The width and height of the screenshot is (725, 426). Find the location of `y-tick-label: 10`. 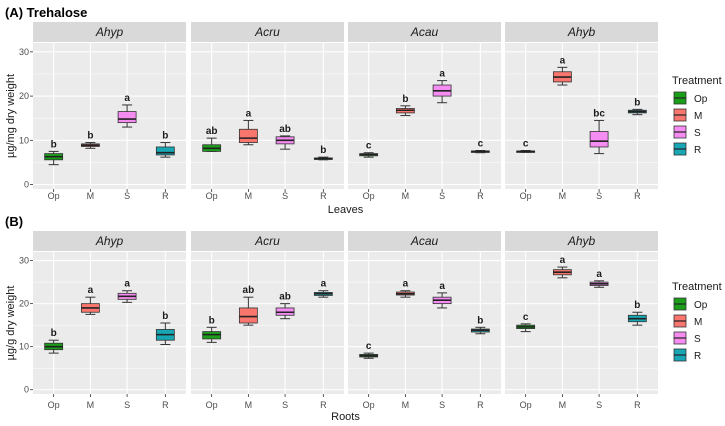

y-tick-label: 10 is located at coordinates (24, 140).